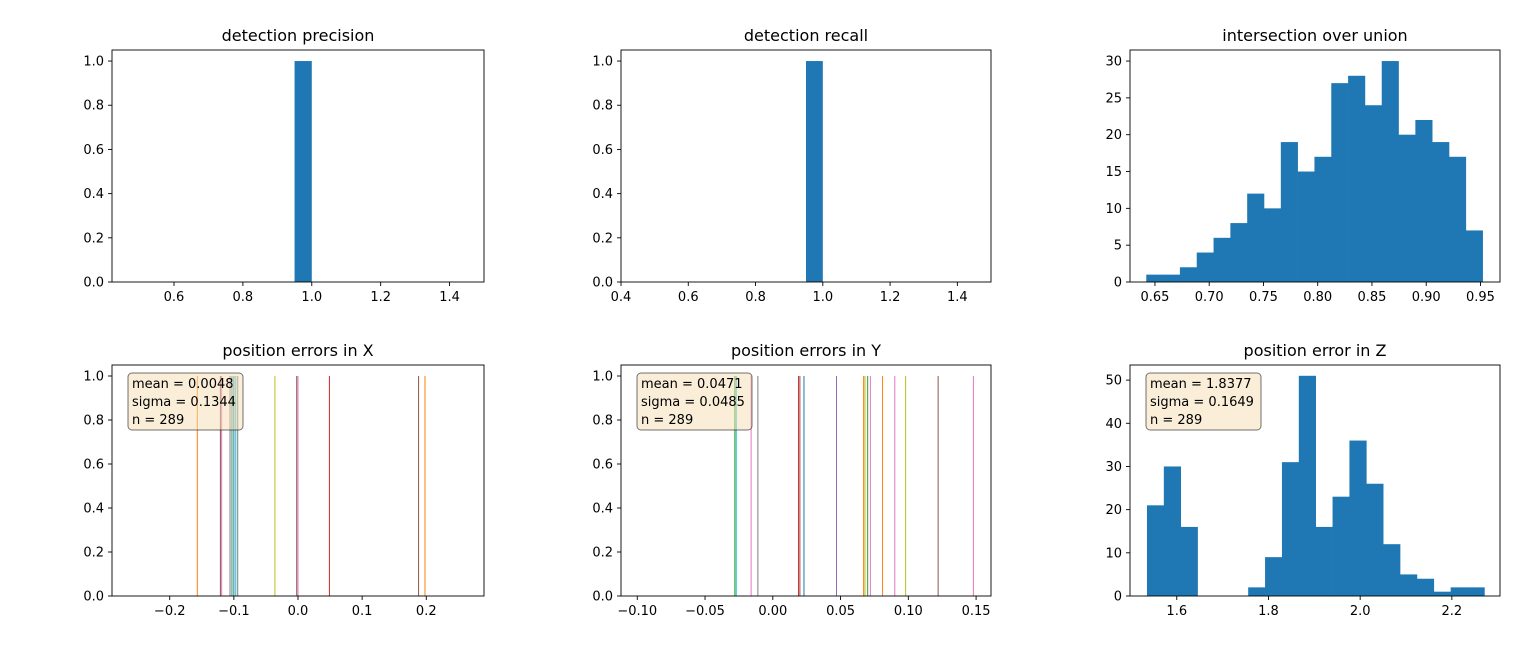  Describe the element at coordinates (1314, 35) in the screenshot. I see `chart-title: intersection over union` at that location.